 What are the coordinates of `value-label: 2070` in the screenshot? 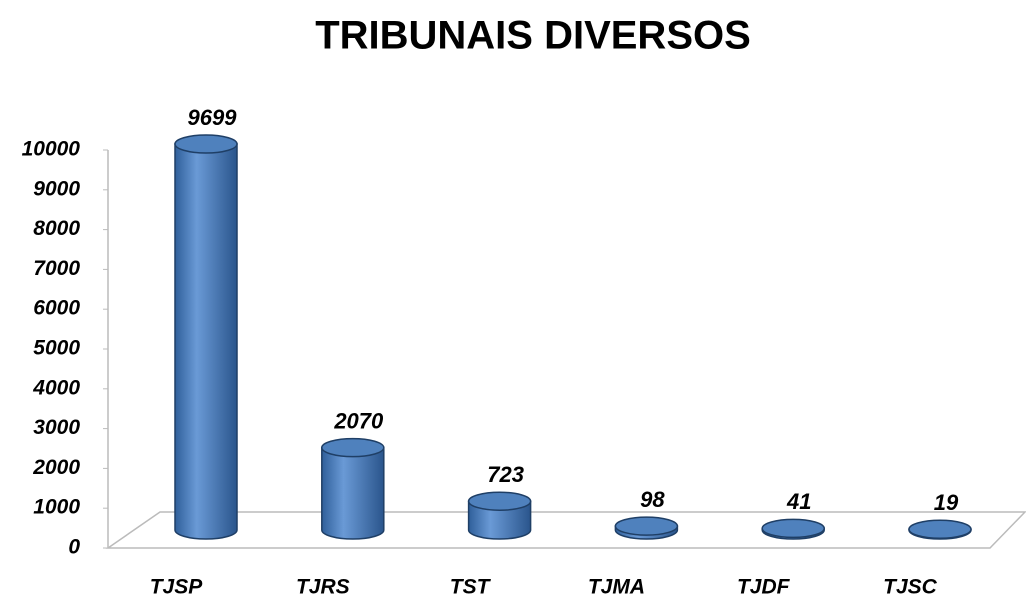 It's located at (358, 420).